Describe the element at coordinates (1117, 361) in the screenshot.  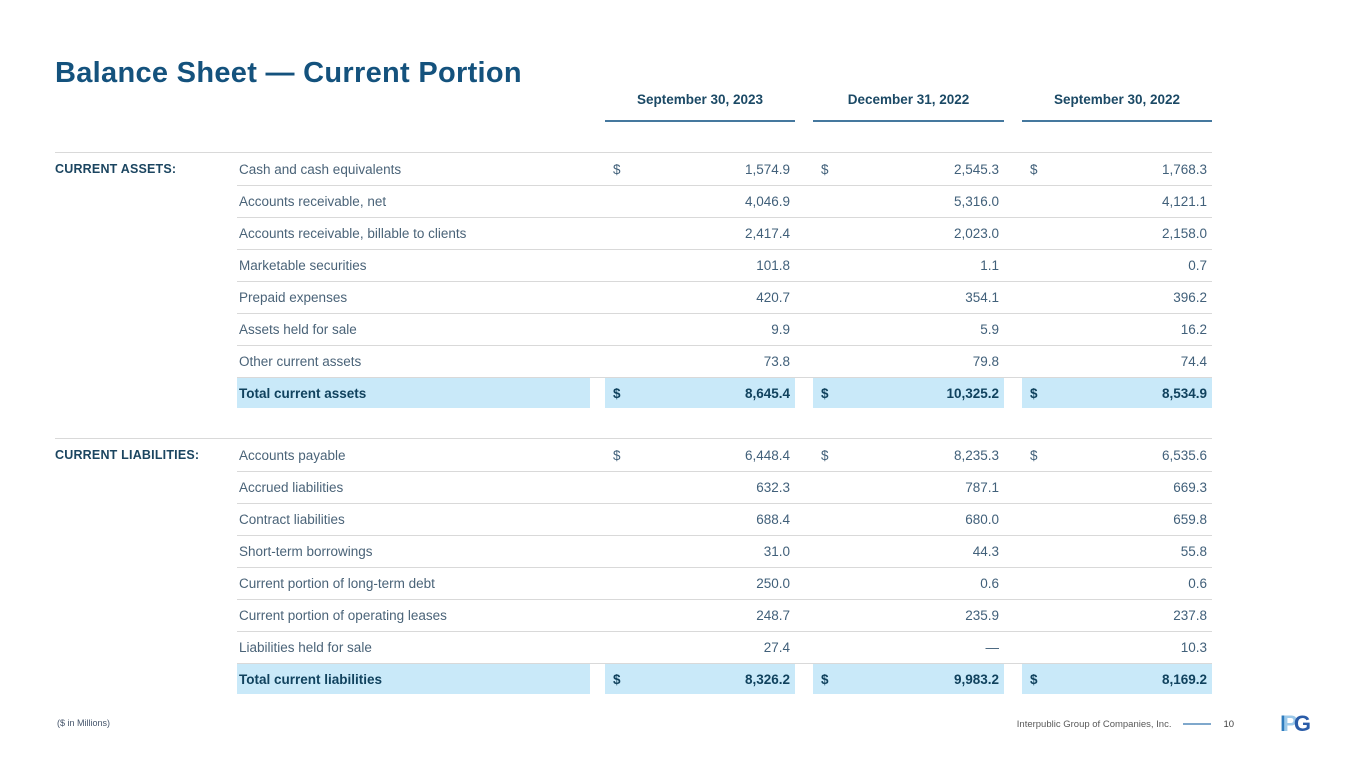
I see `row-value-col3: $74.4` at that location.